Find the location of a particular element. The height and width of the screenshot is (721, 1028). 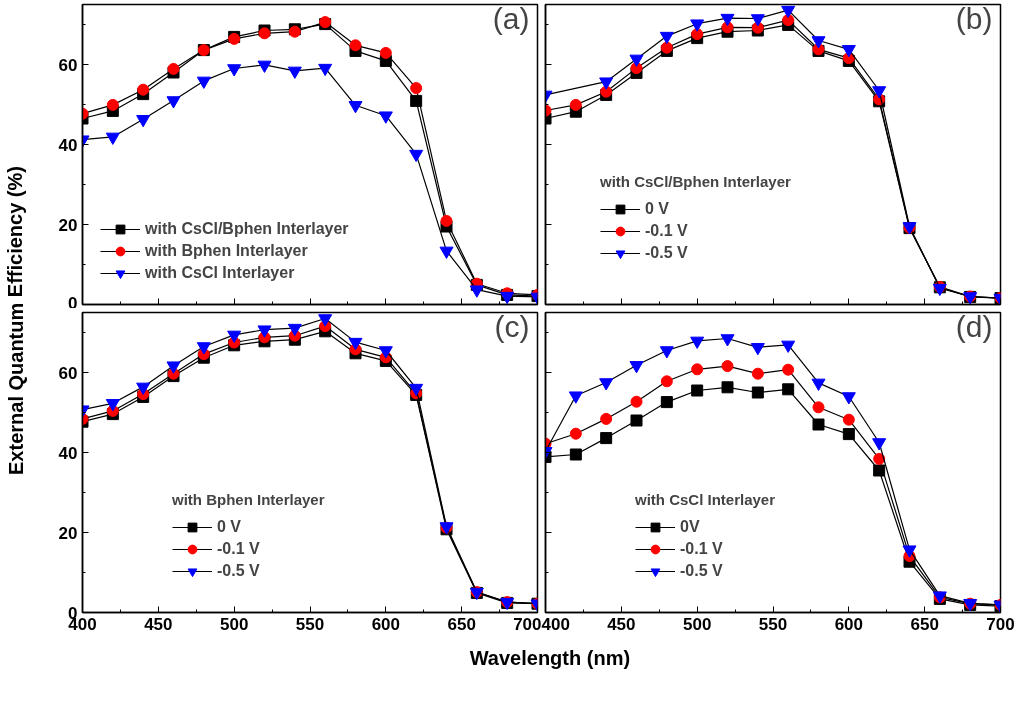

x-tick-label: 400 is located at coordinates (555, 624).